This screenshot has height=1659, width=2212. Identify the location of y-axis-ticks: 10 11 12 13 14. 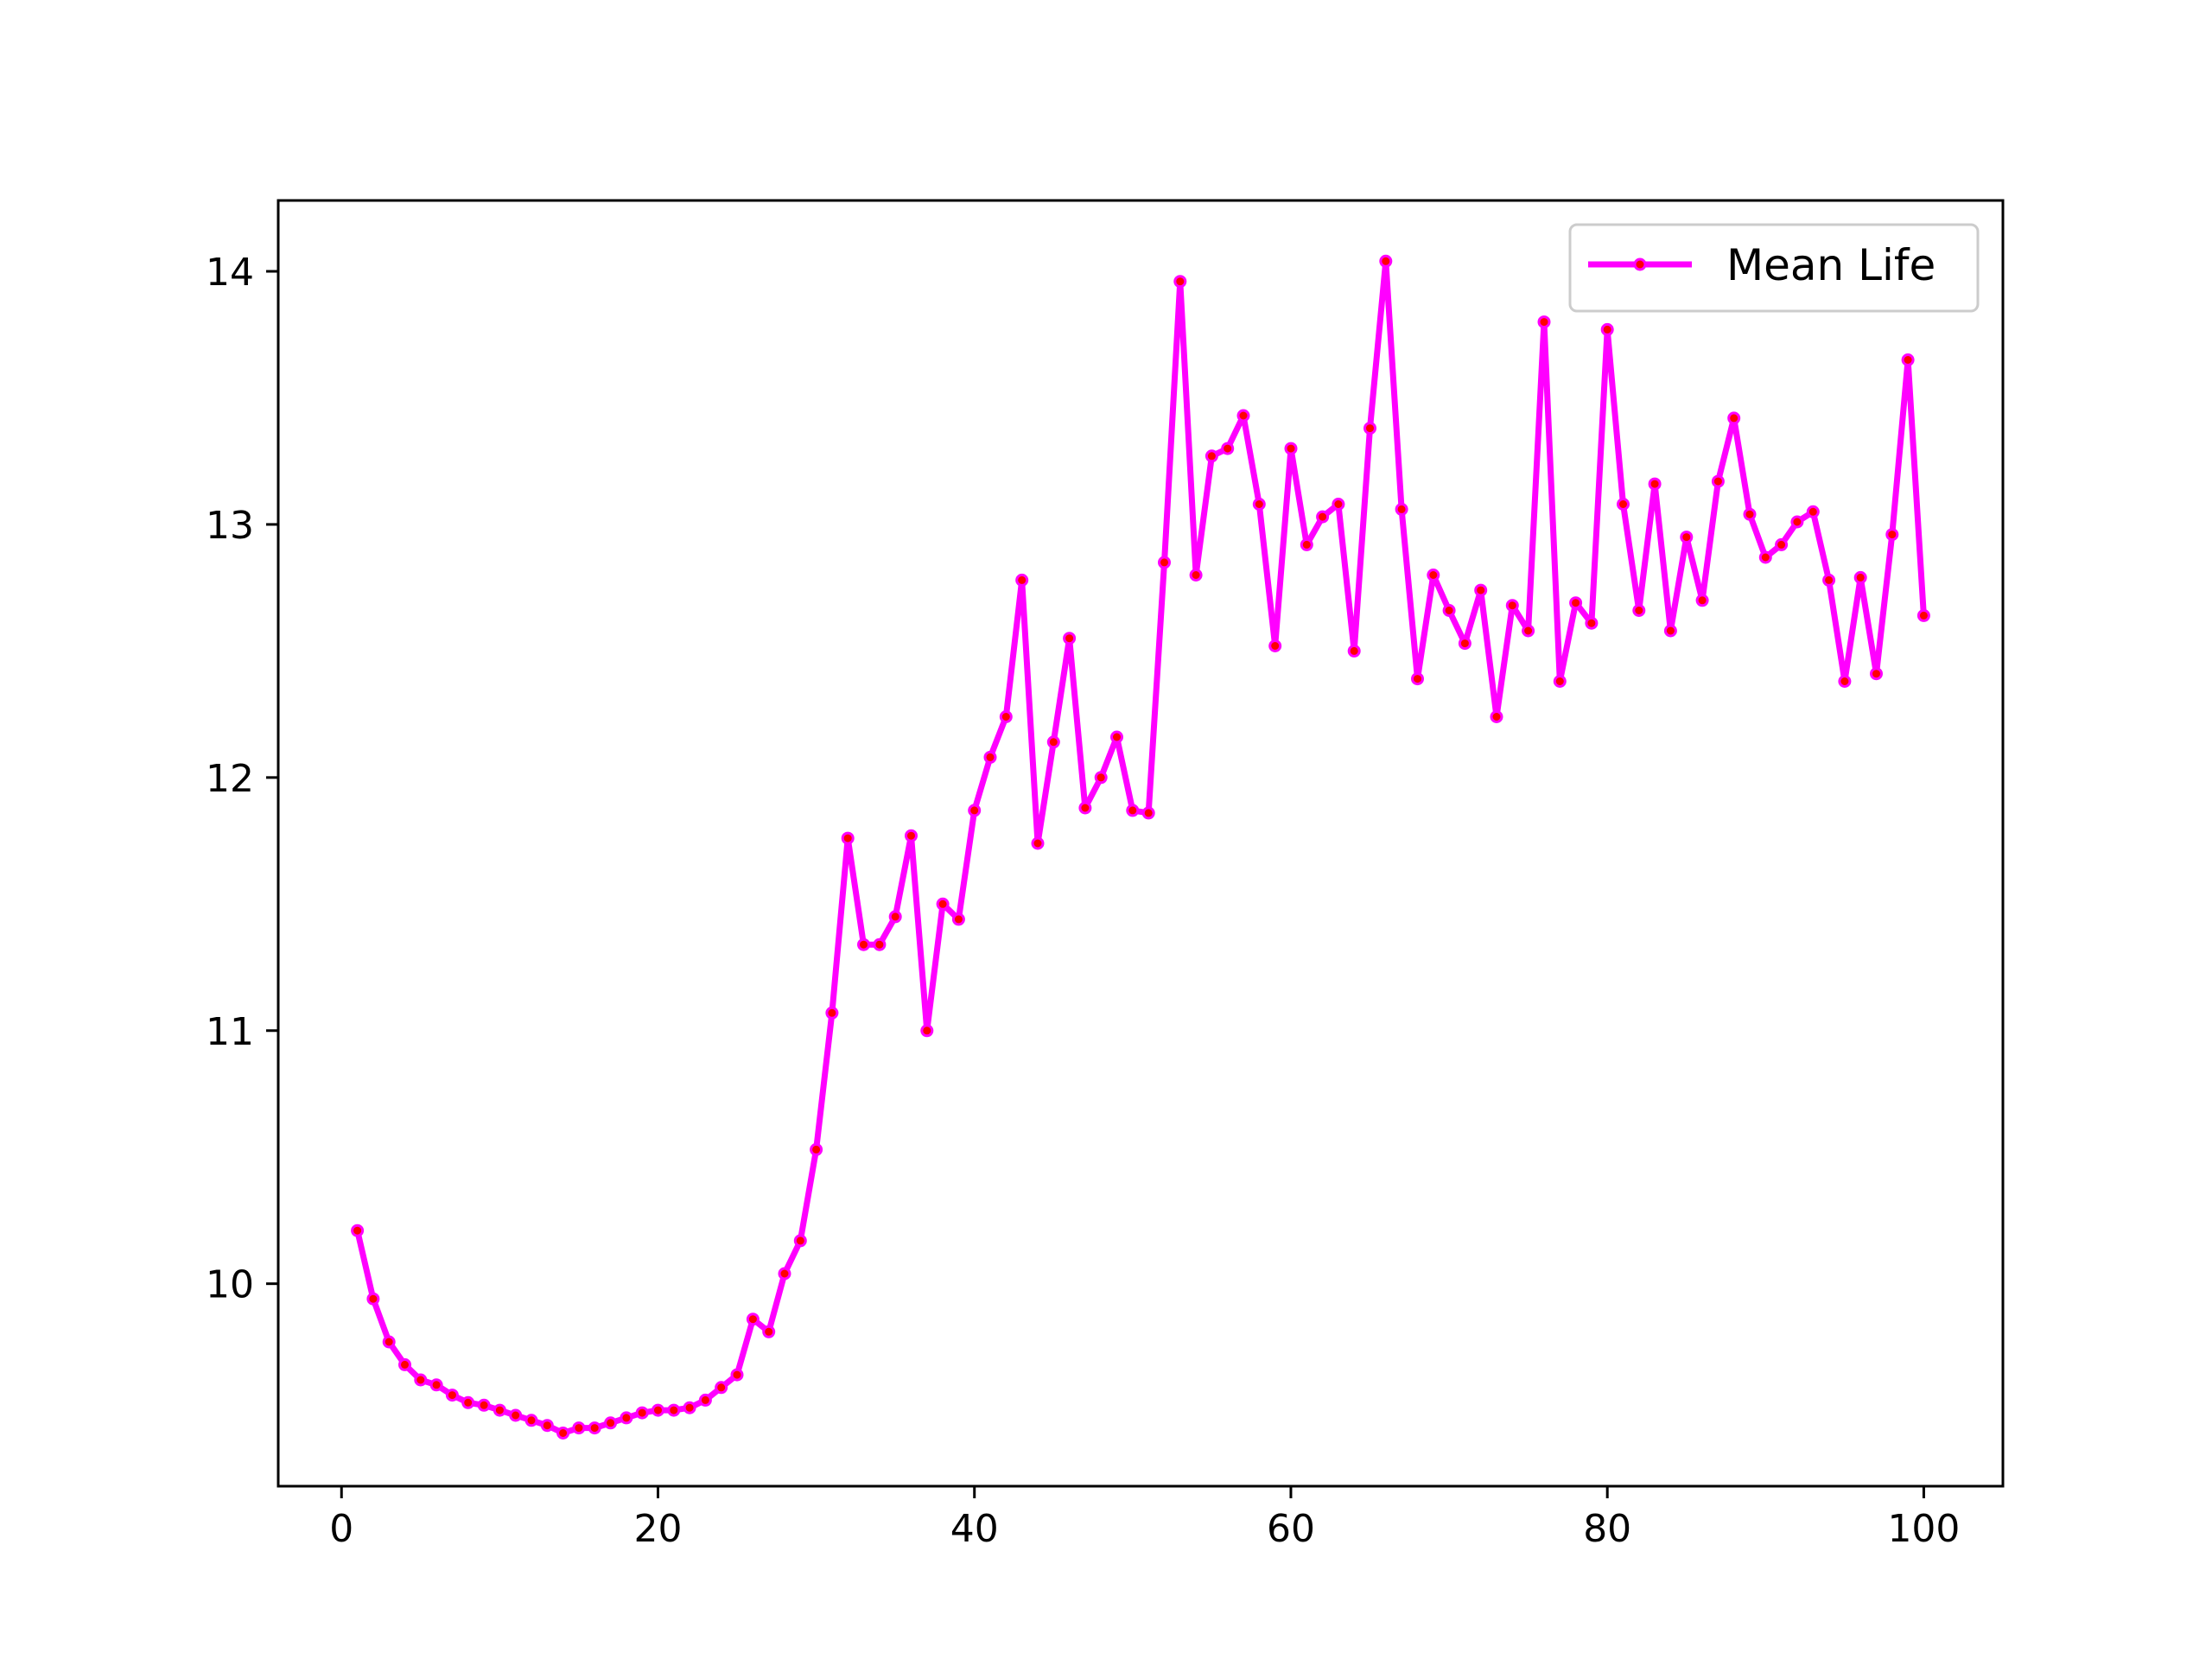
(242, 779).